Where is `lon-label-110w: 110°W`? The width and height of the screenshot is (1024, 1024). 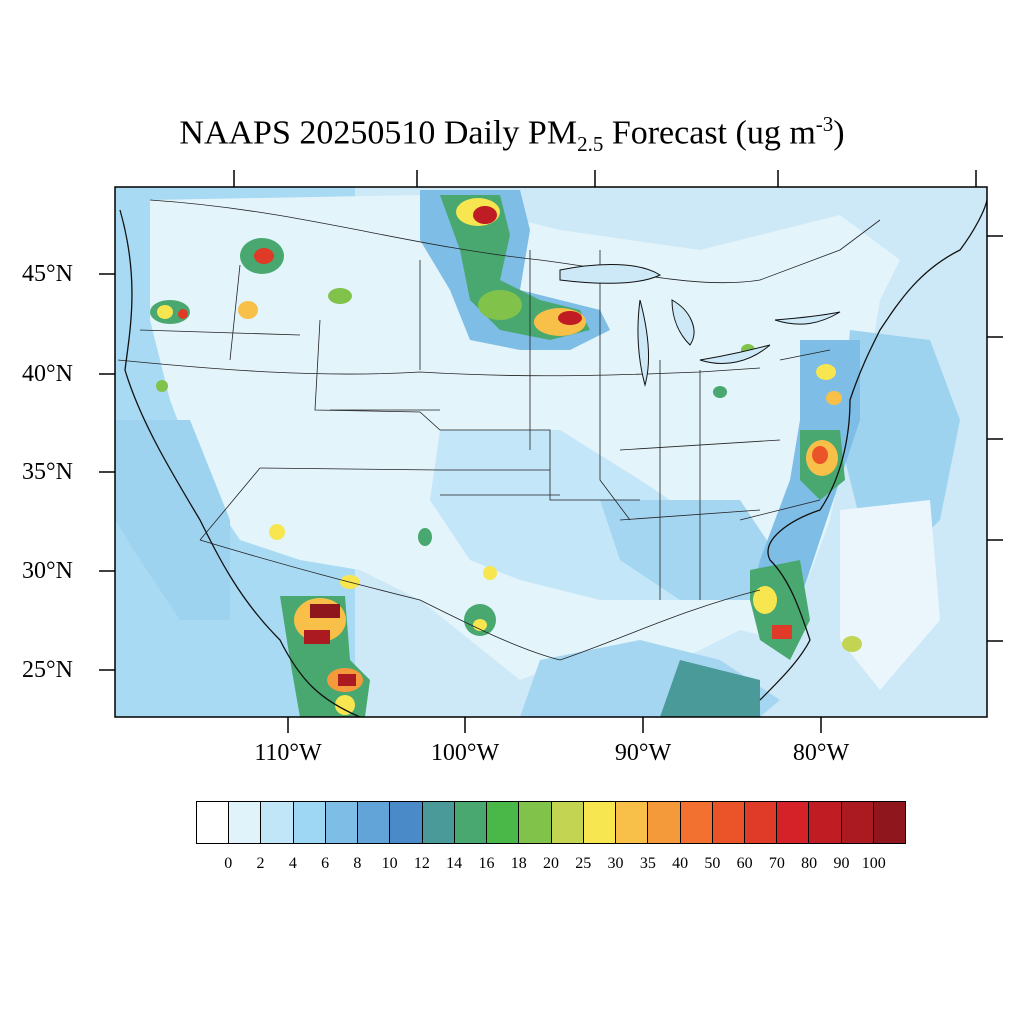
lon-label-110w: 110°W is located at coordinates (288, 753).